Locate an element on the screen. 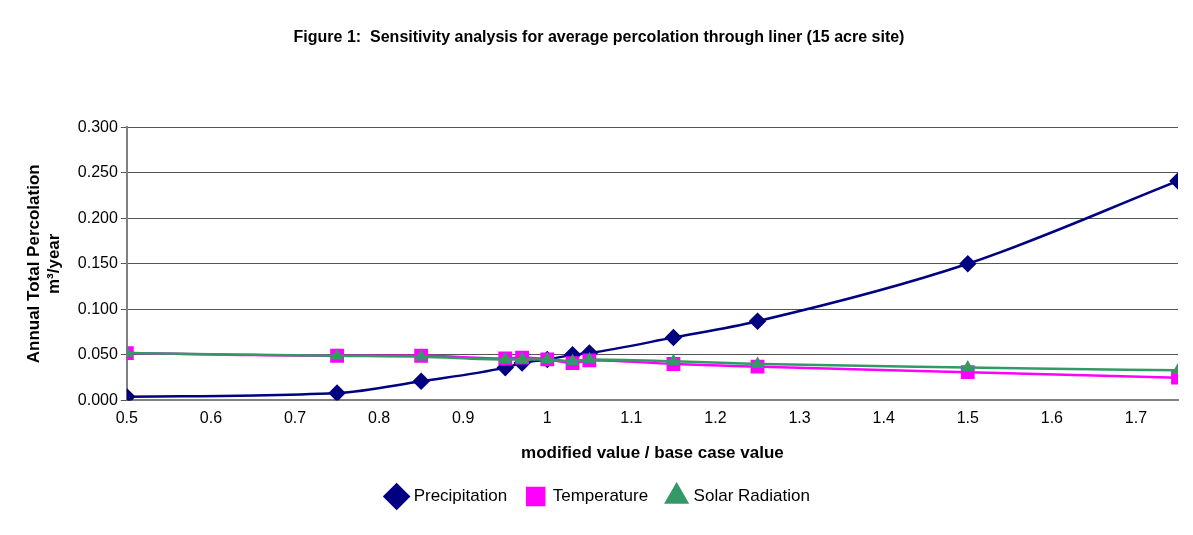  legend-label: Temperature is located at coordinates (600, 496).